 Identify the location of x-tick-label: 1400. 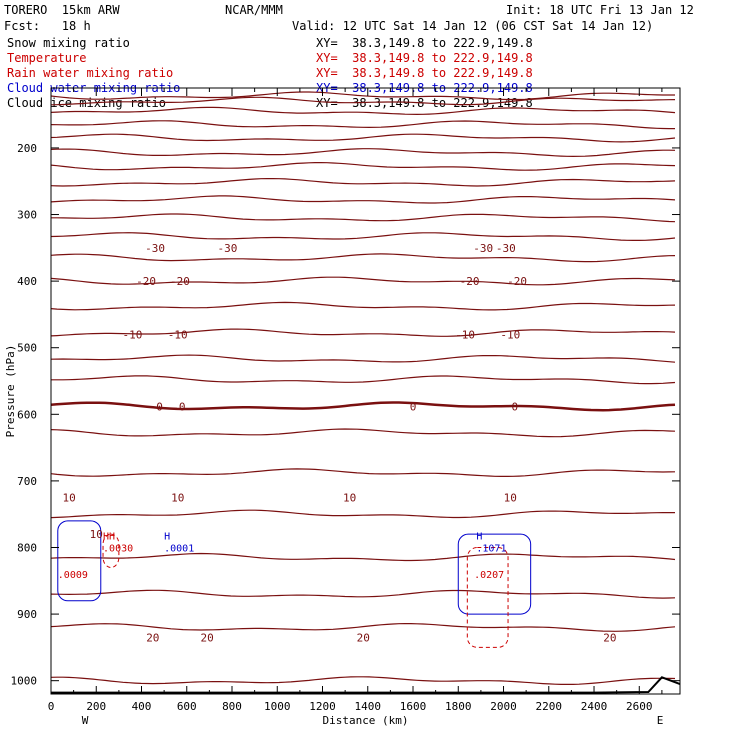
(368, 706).